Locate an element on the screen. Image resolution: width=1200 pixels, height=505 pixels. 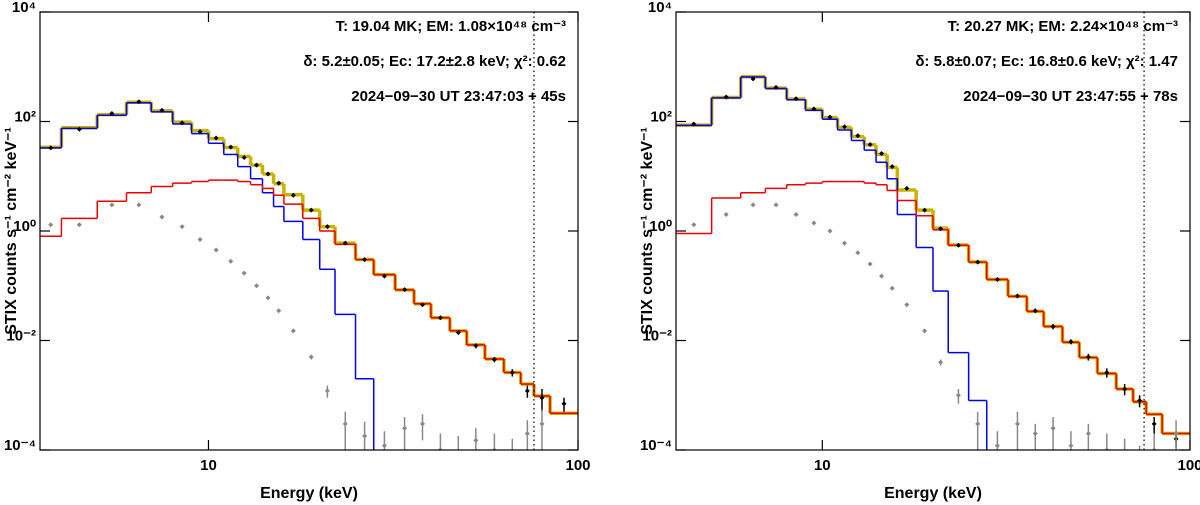
y-tick-label: 10⁻⁴ is located at coordinates (656, 445).